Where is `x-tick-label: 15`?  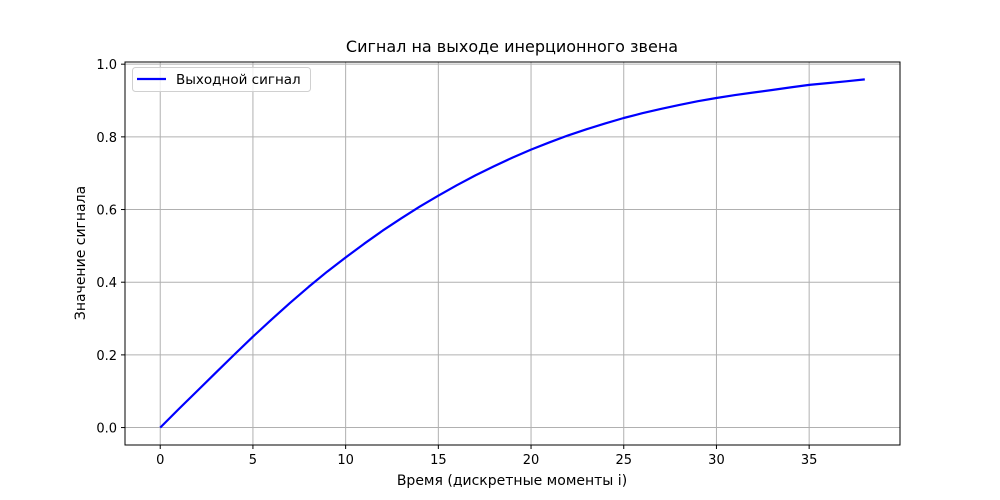
x-tick-label: 15 is located at coordinates (438, 460).